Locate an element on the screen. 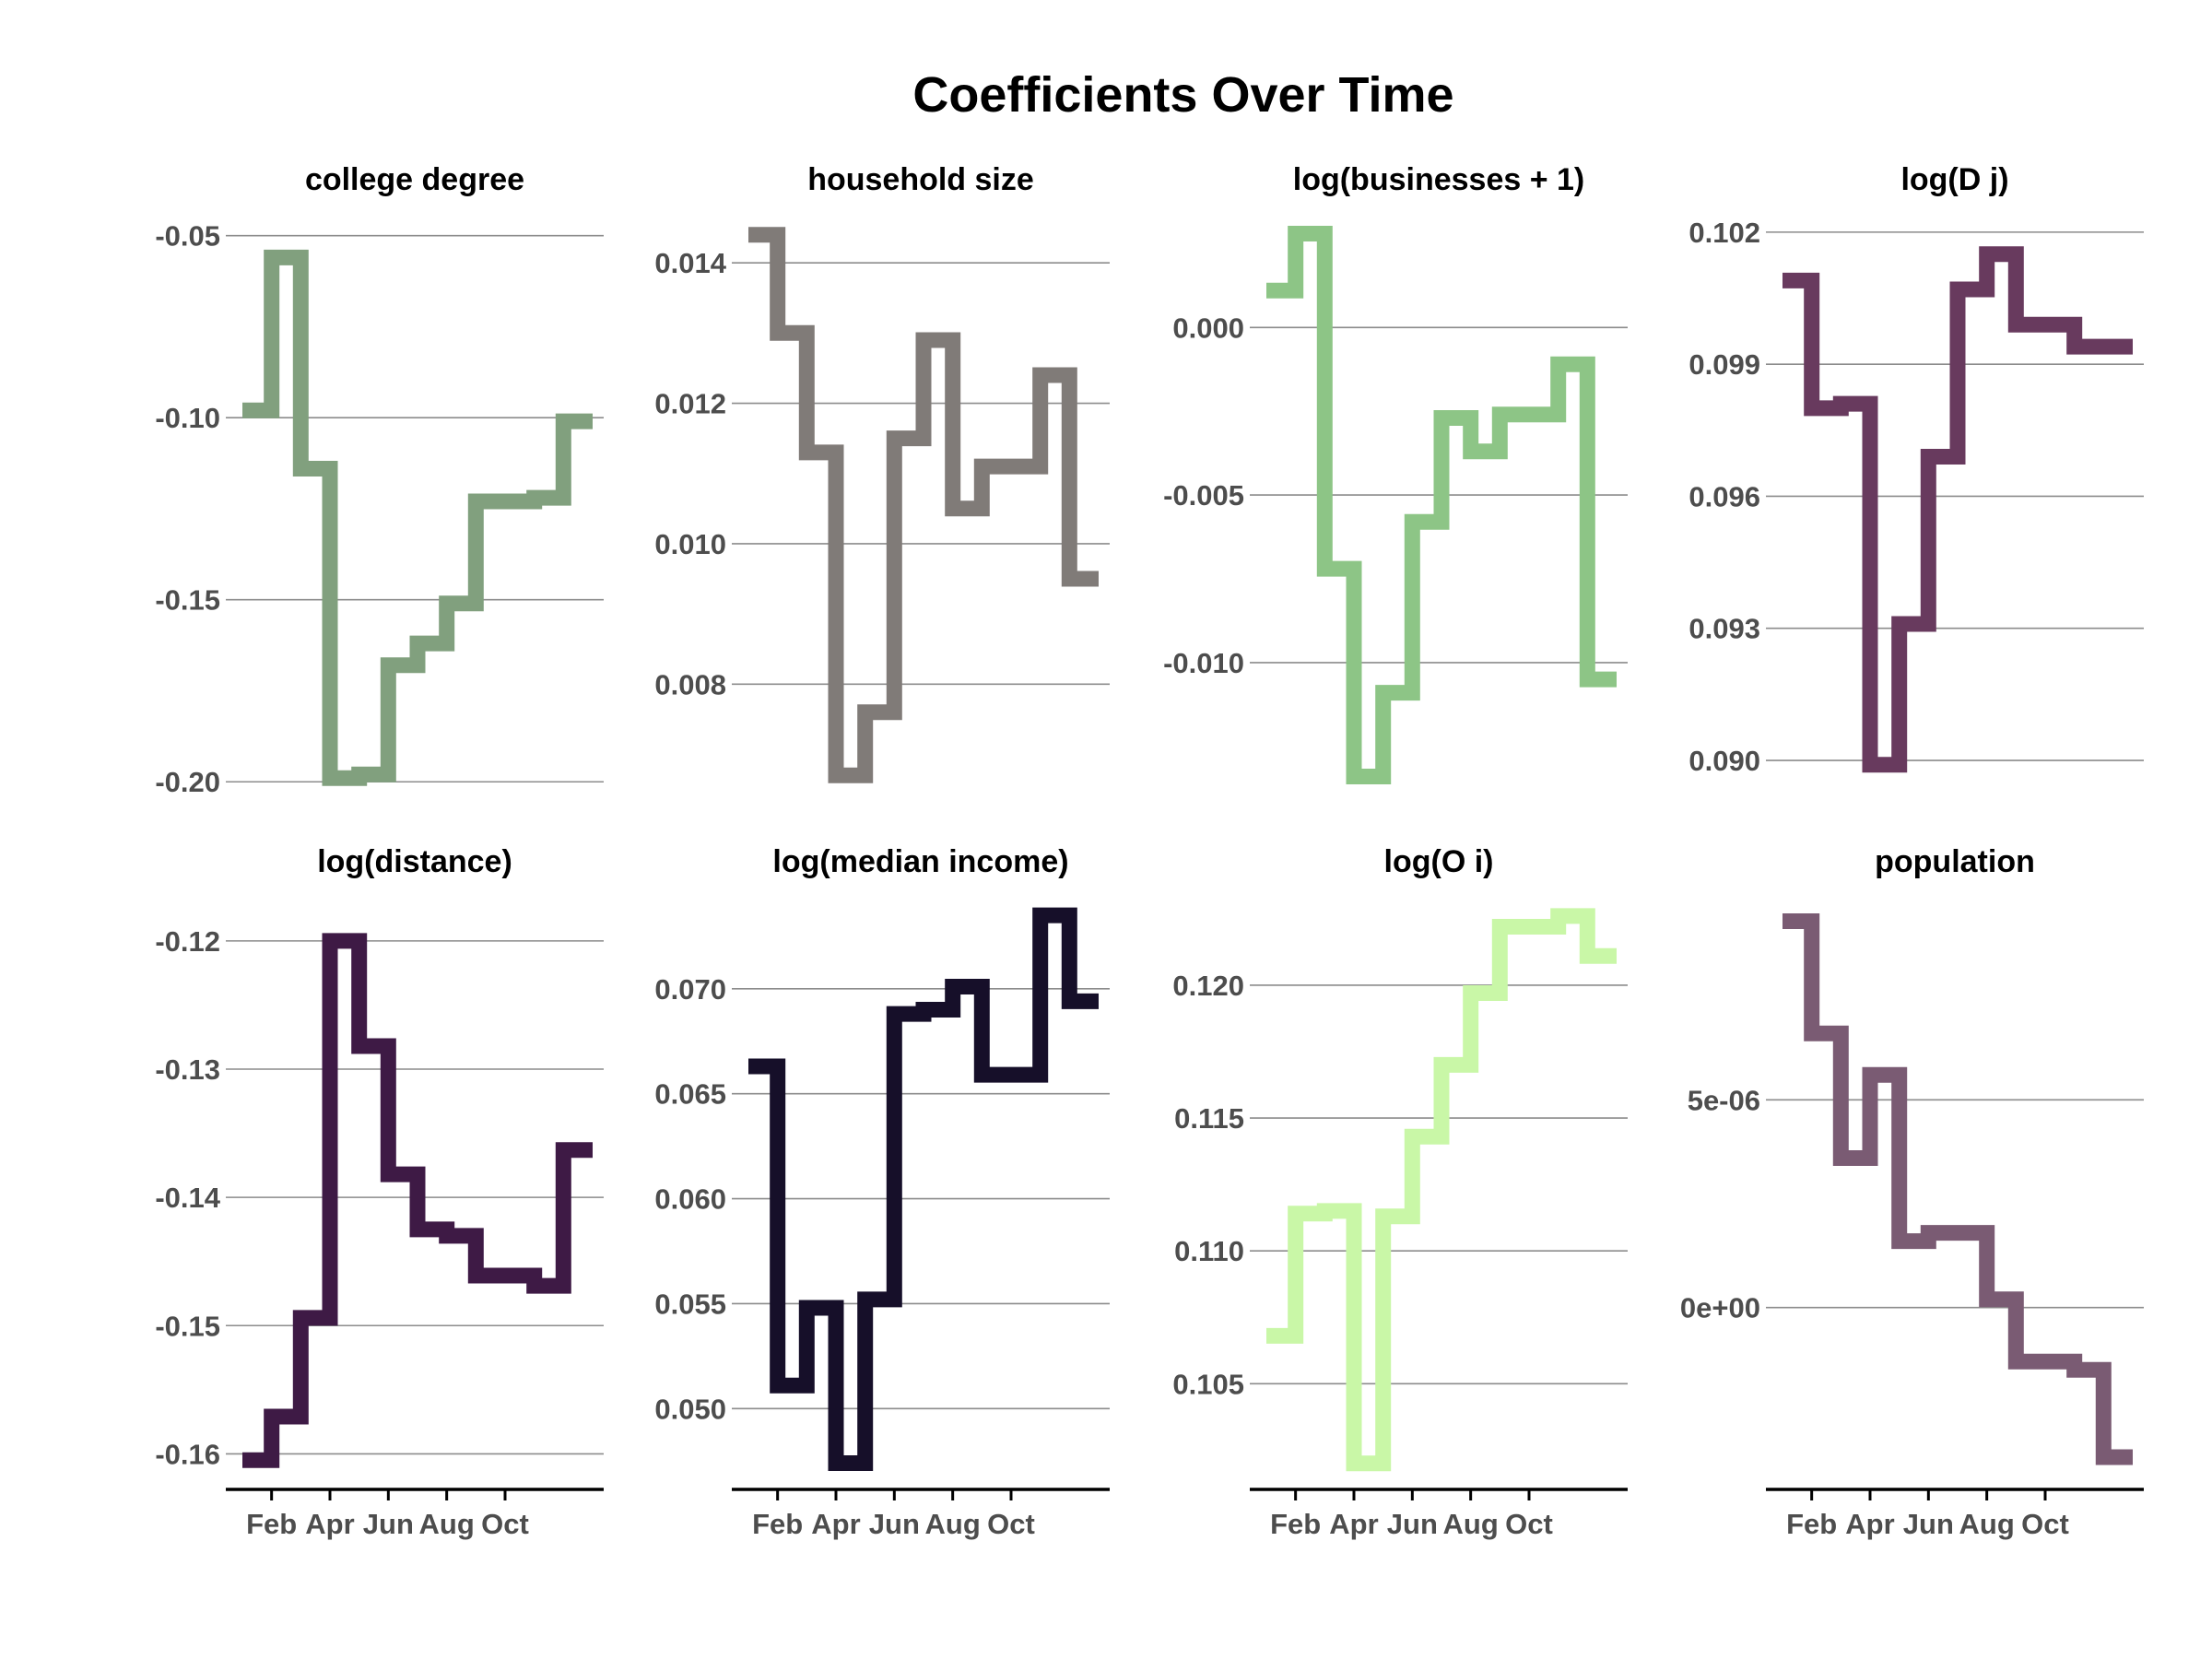 Image resolution: width=2212 pixels, height=1659 pixels. panel-1: college degree -0.20 -0.15 -0.10 -0.05 is located at coordinates (379, 480).